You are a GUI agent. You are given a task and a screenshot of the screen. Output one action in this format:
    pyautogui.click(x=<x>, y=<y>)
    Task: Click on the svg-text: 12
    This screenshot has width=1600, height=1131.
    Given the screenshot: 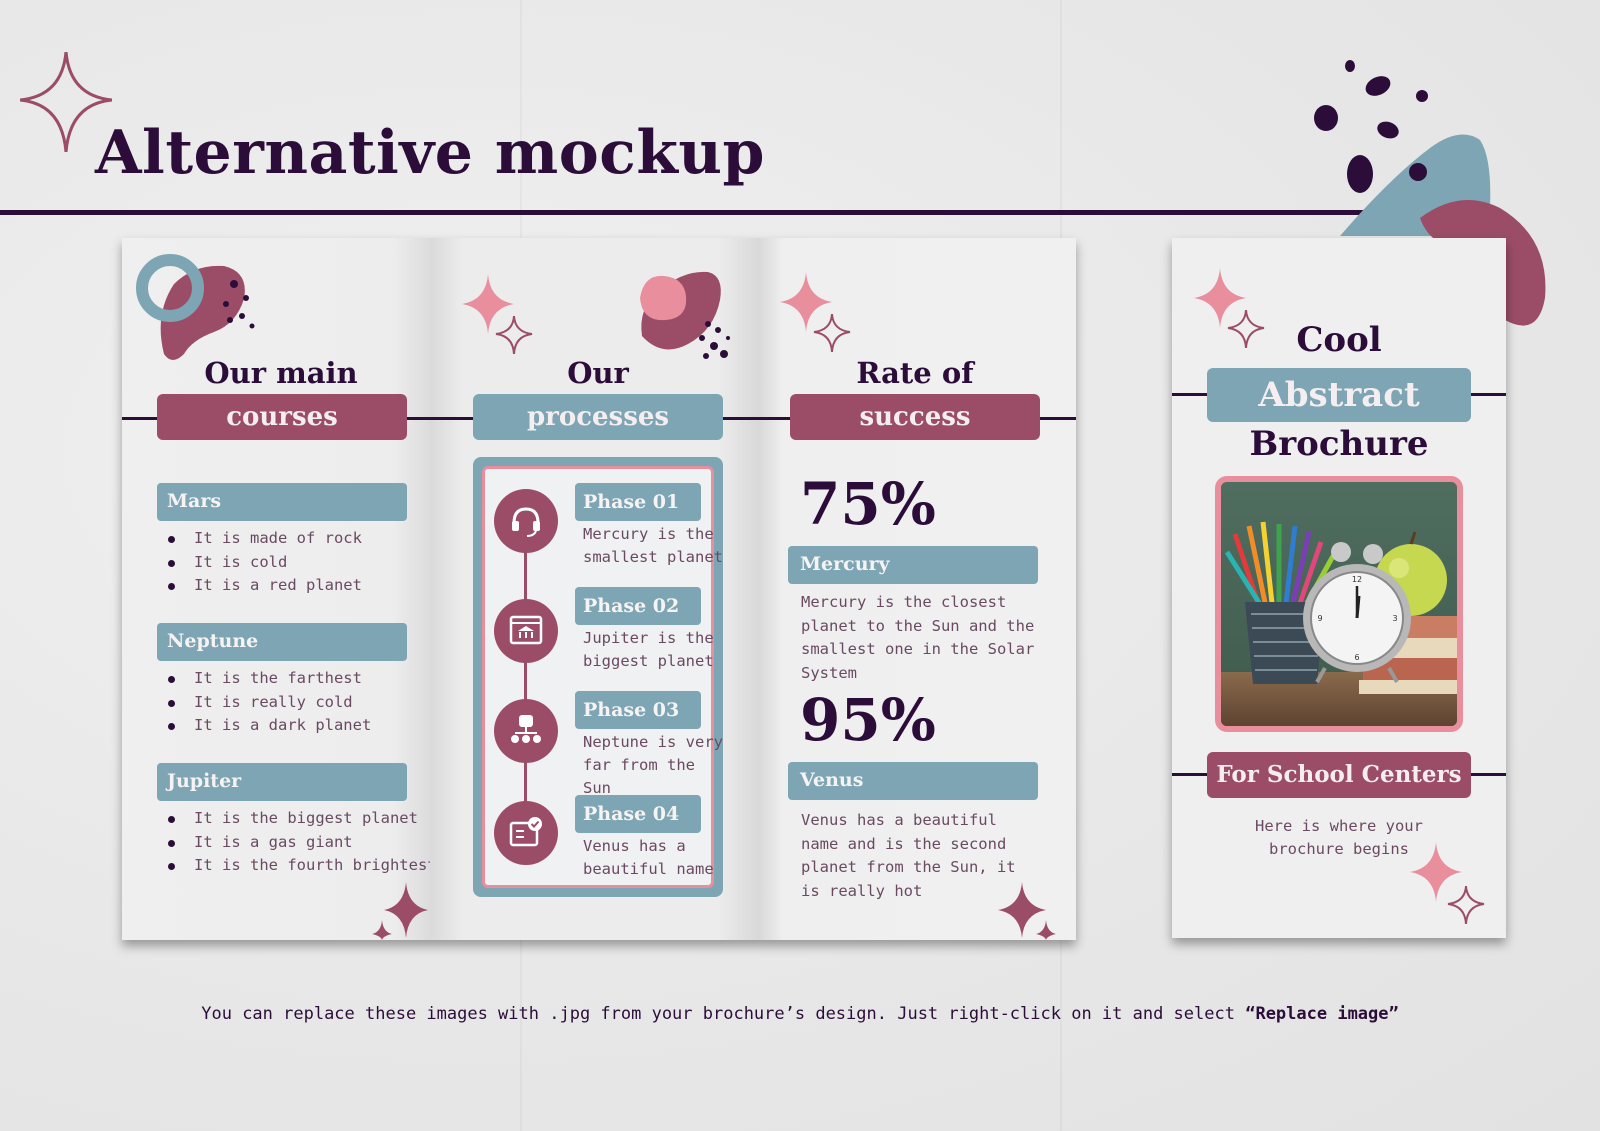 What is the action you would take?
    pyautogui.click(x=1357, y=579)
    